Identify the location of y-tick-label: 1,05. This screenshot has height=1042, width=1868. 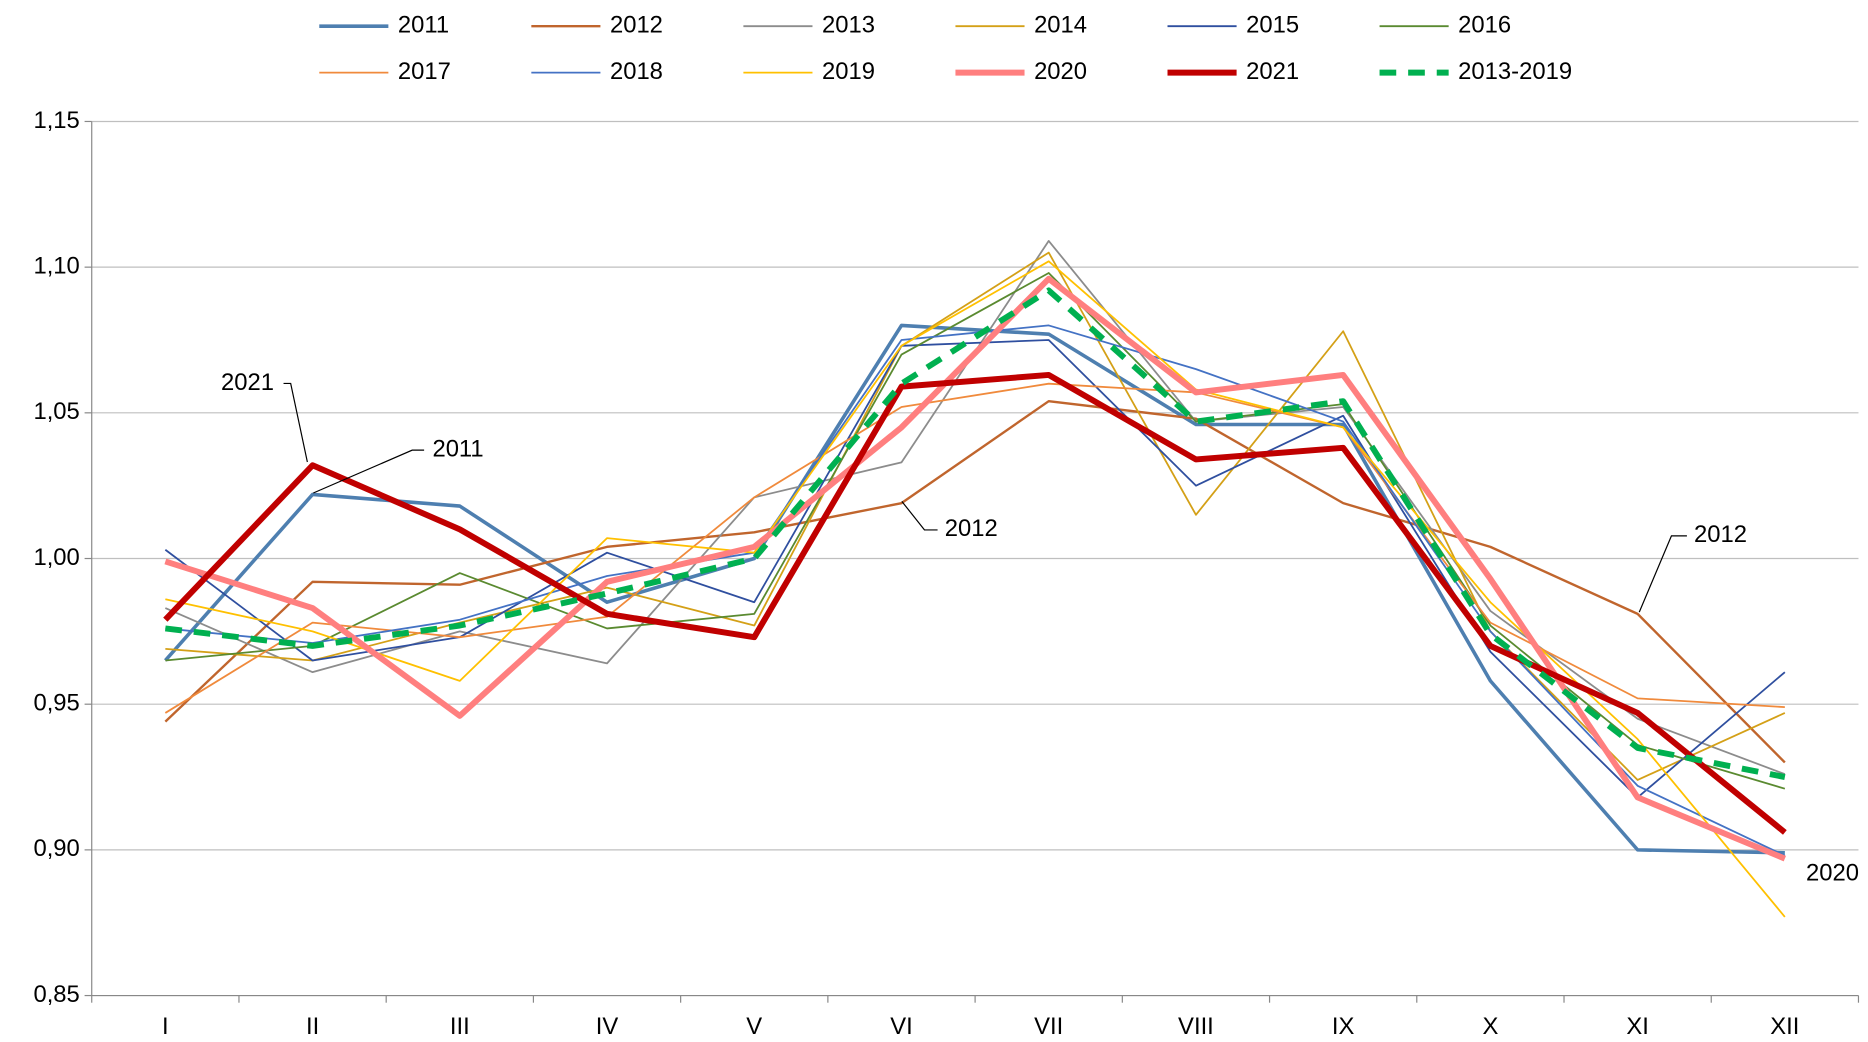
(56, 411).